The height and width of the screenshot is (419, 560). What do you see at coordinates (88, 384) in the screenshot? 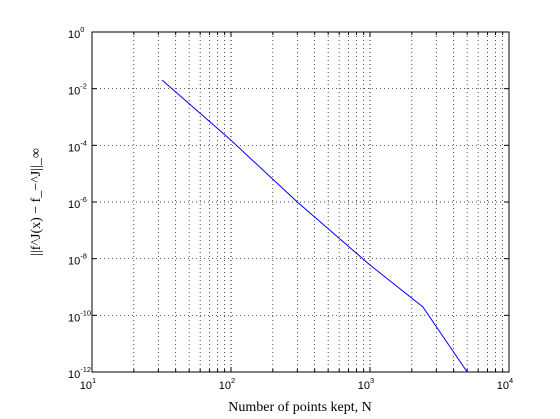
I see `x-tick-label: 10¹` at bounding box center [88, 384].